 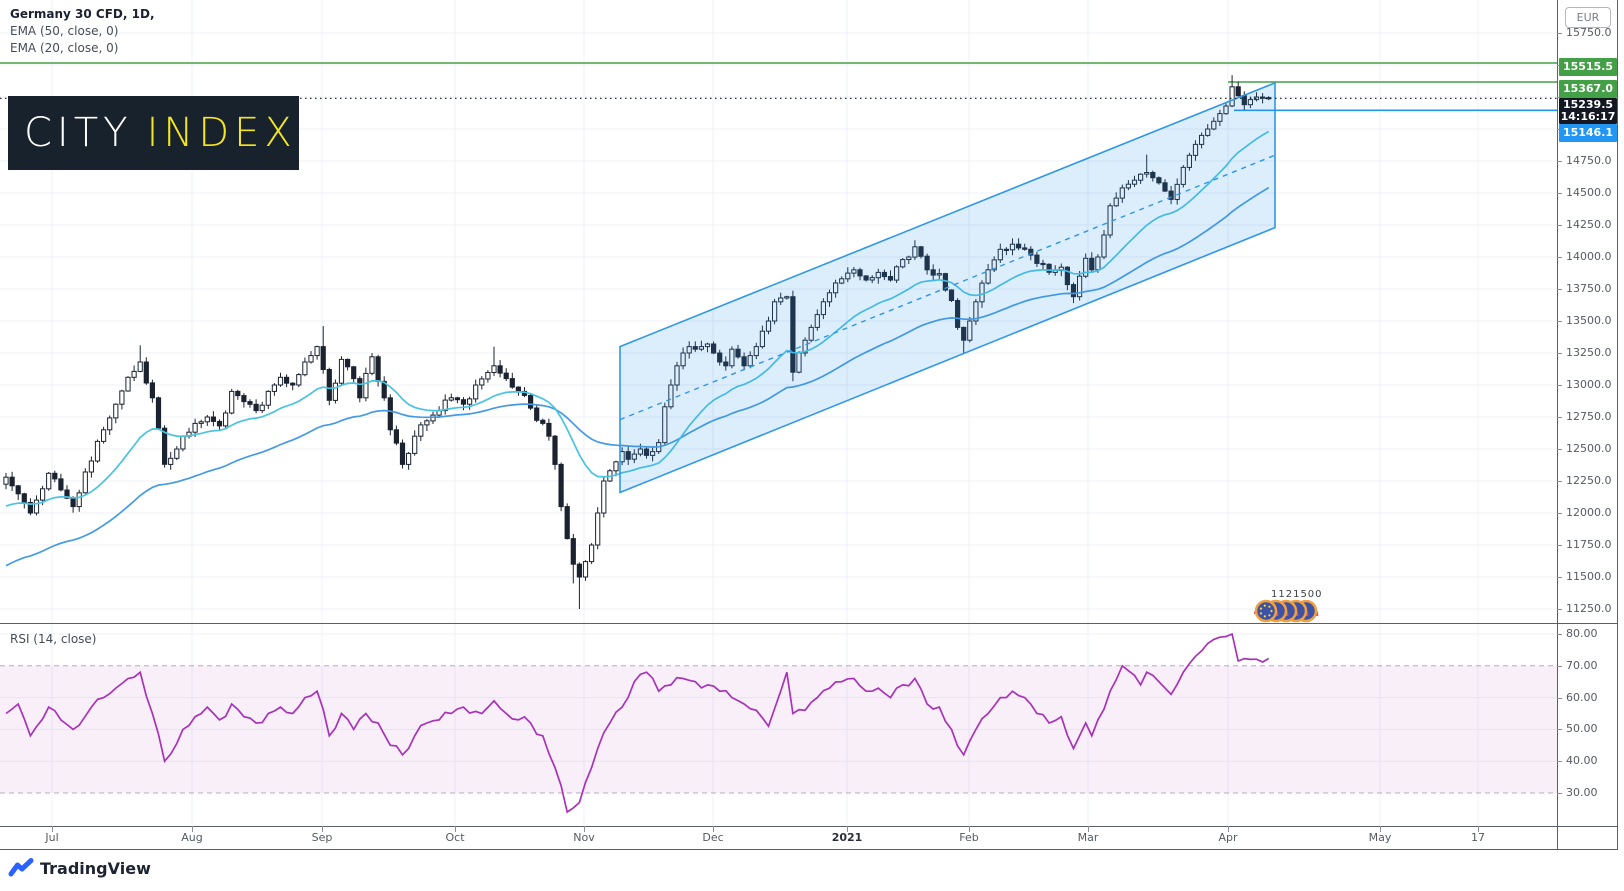 What do you see at coordinates (1228, 837) in the screenshot?
I see `time-tick-label-apr: Apr` at bounding box center [1228, 837].